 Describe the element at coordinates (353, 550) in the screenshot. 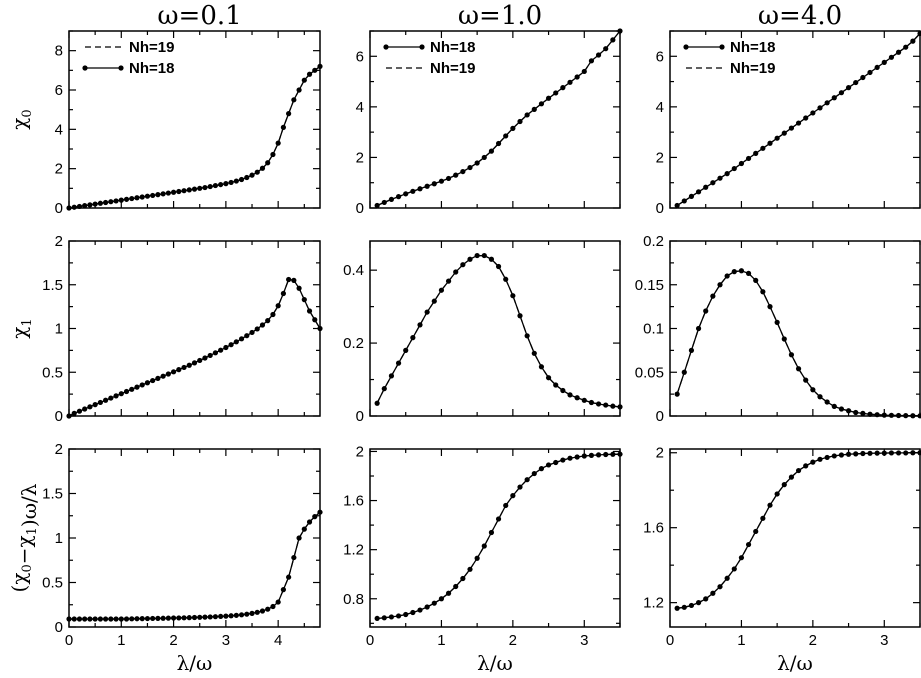

I see `y-tick-label: 1.2` at that location.